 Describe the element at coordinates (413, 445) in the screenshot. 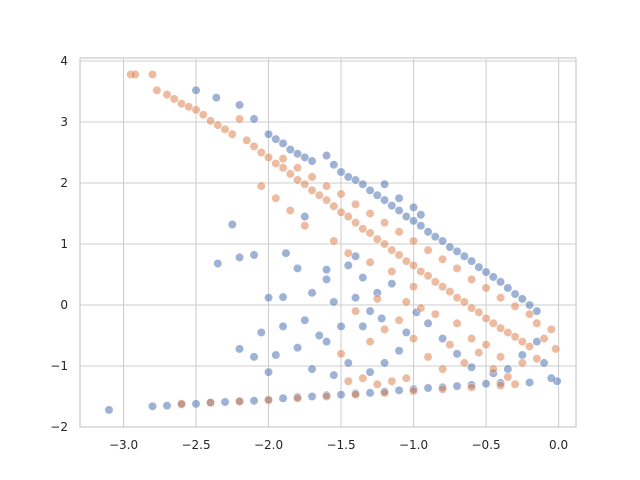

I see `x-tick-label: −1.0` at that location.